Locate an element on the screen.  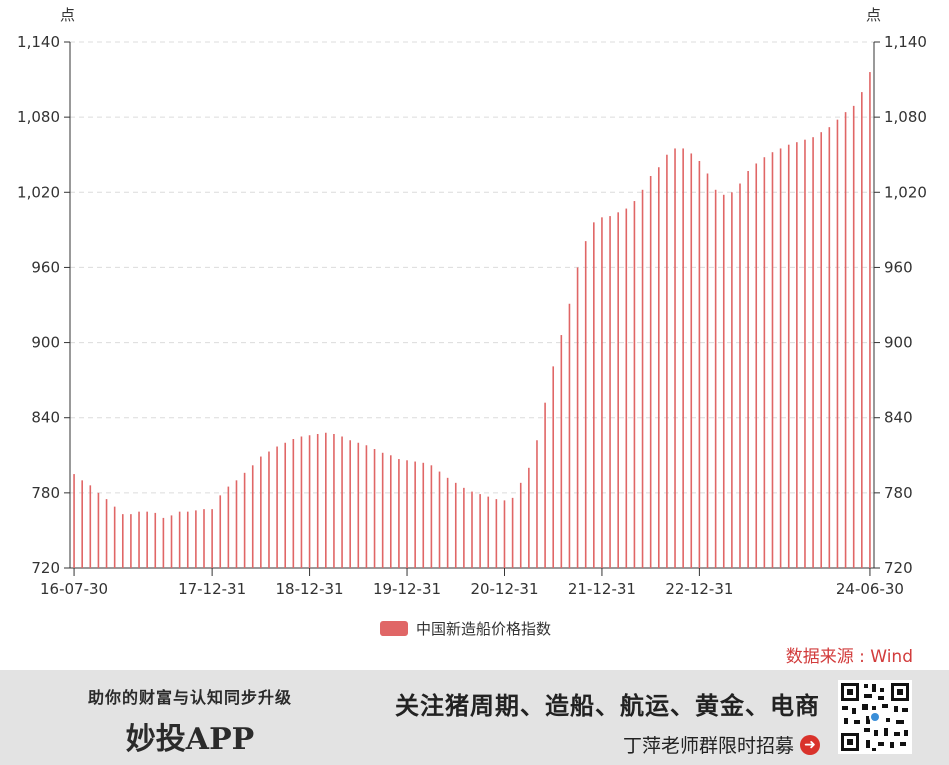
y-tick-label-right: 1,020 is located at coordinates (905, 192).